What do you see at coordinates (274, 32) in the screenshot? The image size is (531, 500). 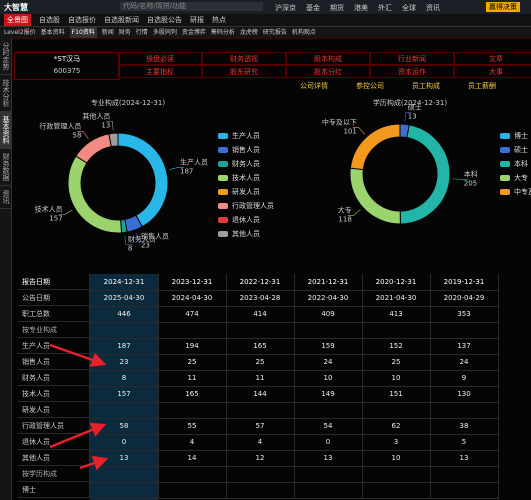 I see `tab: 研究报告` at bounding box center [274, 32].